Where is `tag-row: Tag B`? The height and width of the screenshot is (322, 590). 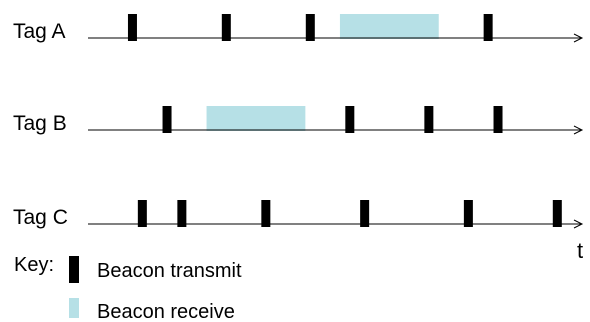
tag-row: Tag B is located at coordinates (298, 120).